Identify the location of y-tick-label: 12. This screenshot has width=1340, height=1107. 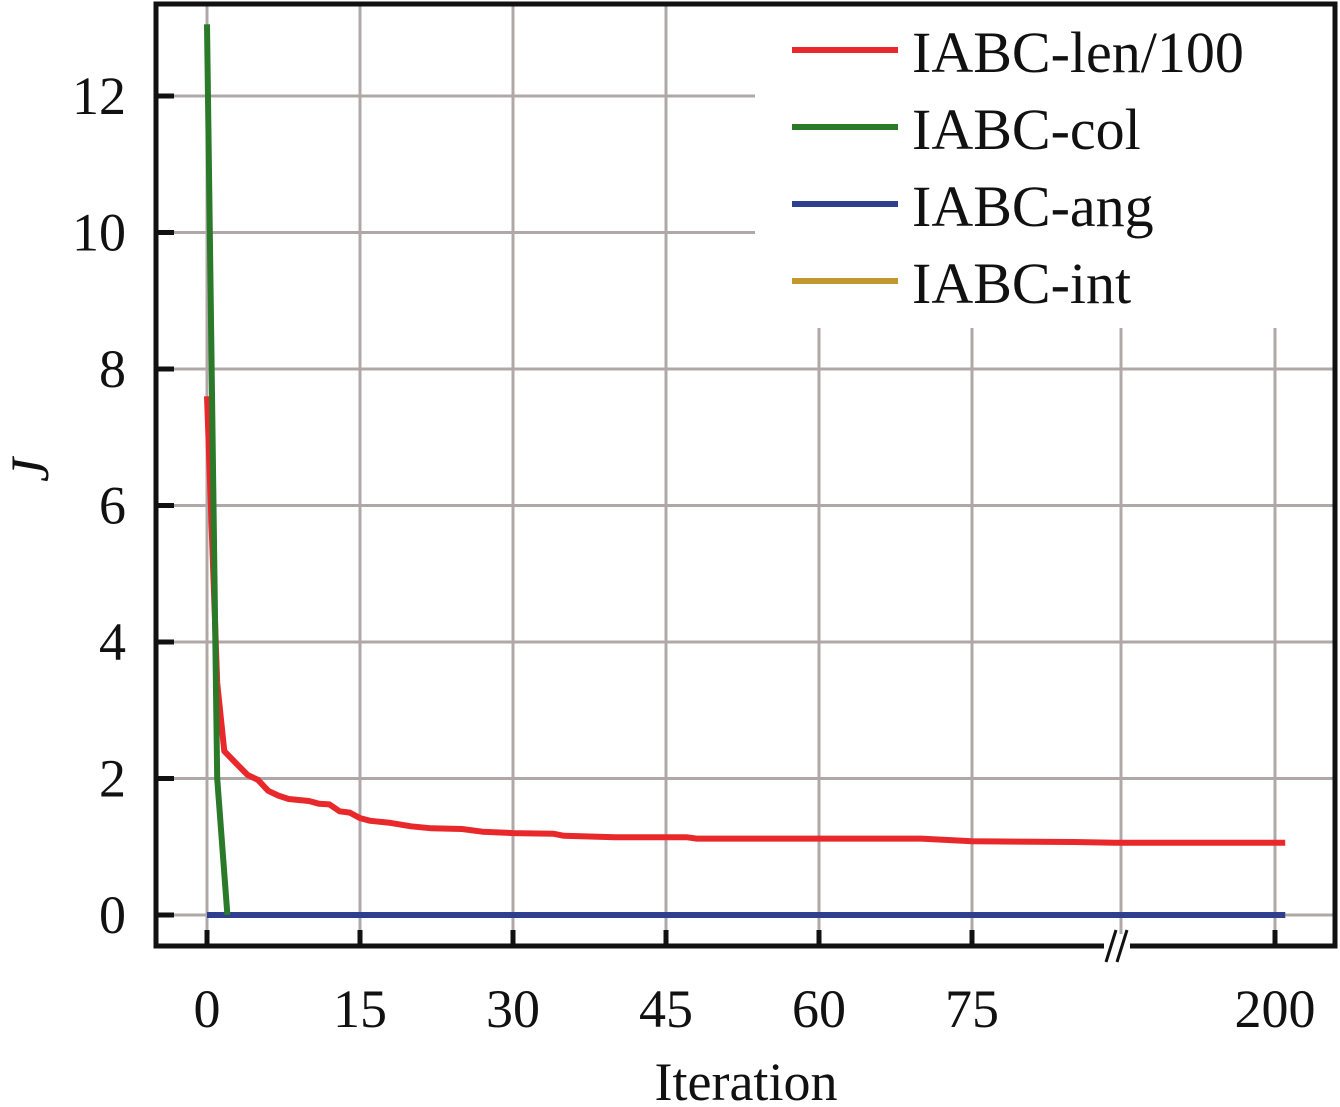
(99, 96).